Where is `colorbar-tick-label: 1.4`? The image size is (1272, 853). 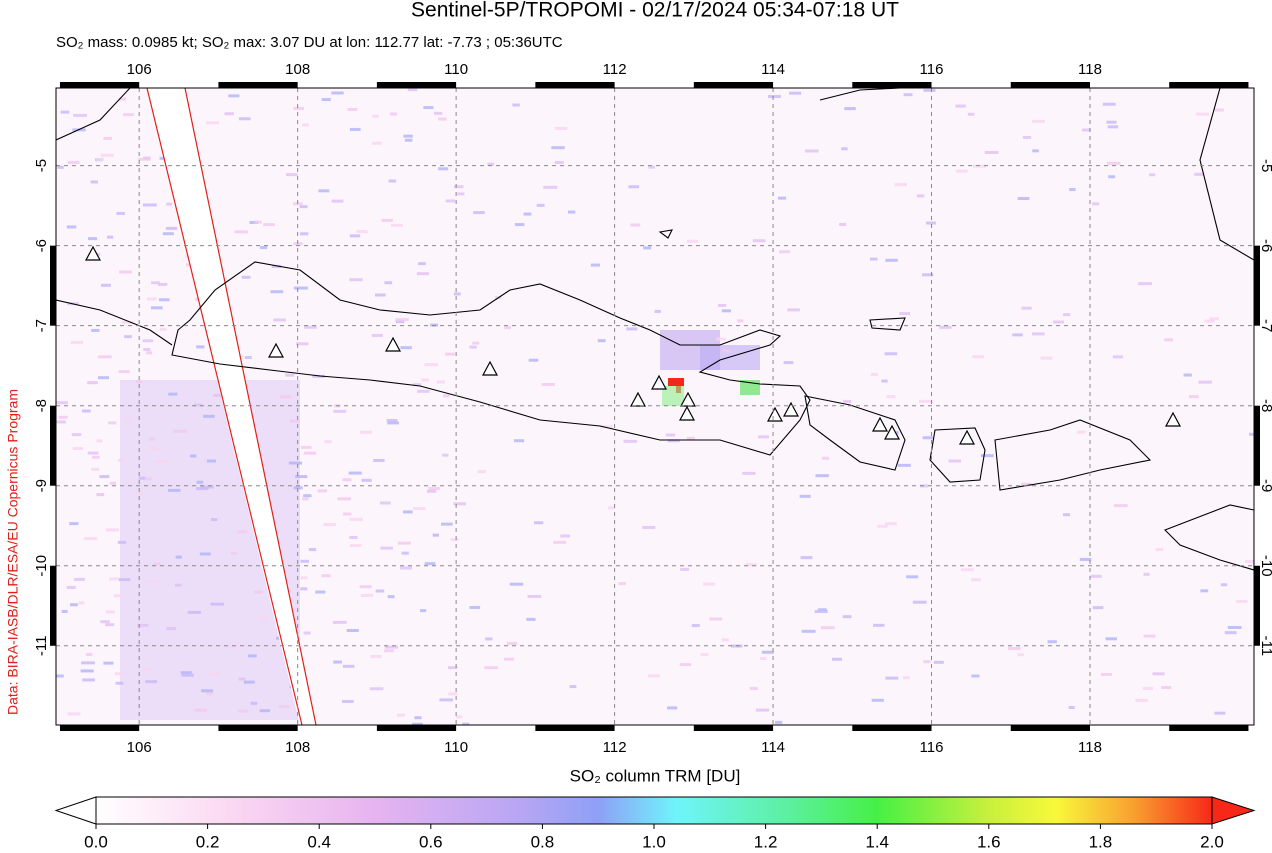
colorbar-tick-label: 1.4 is located at coordinates (877, 841).